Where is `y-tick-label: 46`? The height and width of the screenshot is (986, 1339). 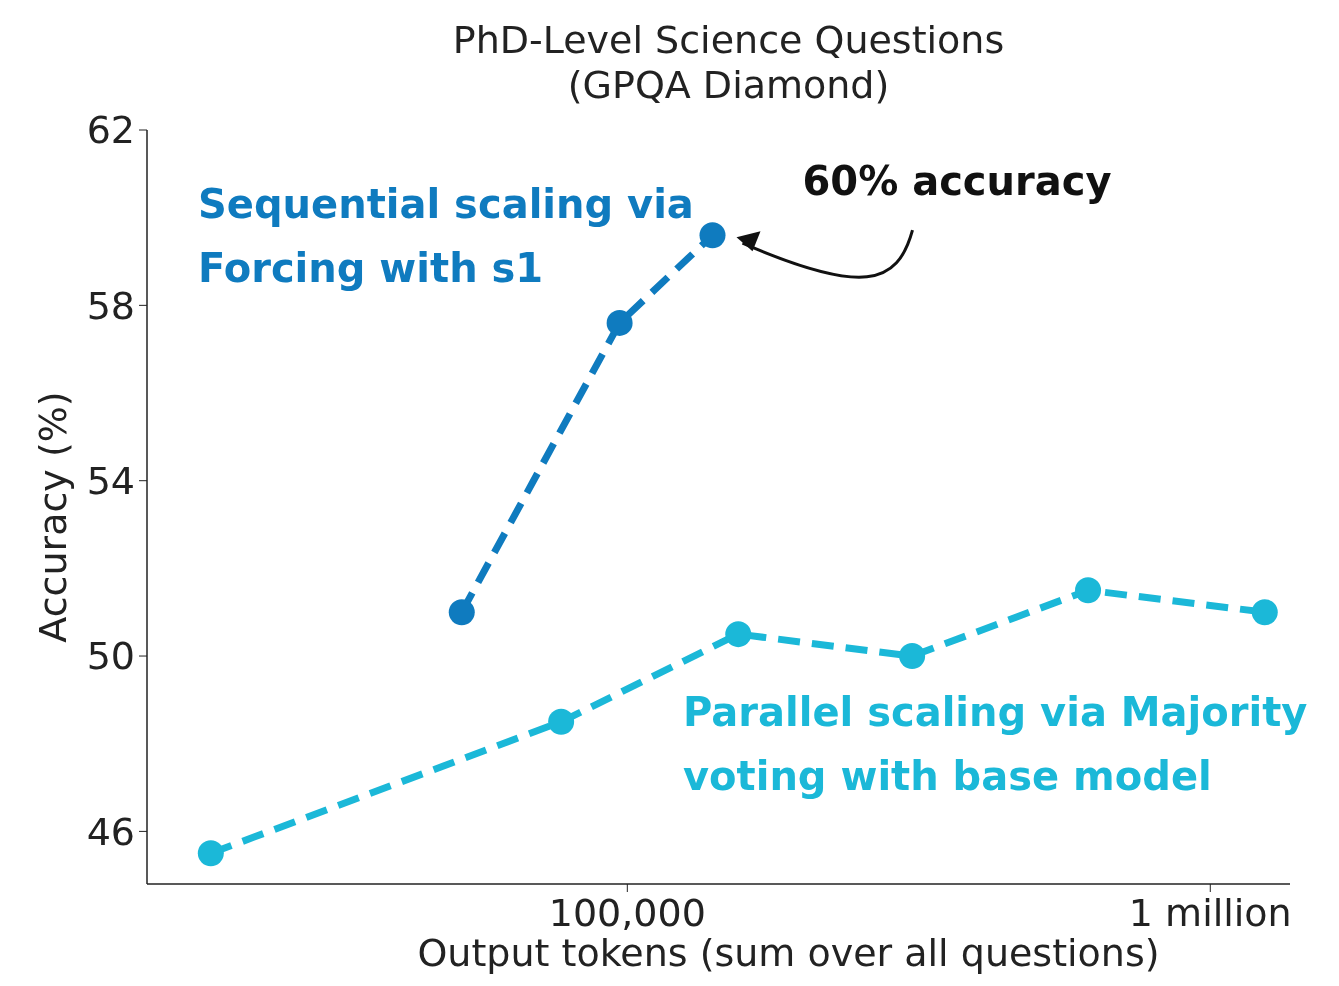 y-tick-label: 46 is located at coordinates (110, 831).